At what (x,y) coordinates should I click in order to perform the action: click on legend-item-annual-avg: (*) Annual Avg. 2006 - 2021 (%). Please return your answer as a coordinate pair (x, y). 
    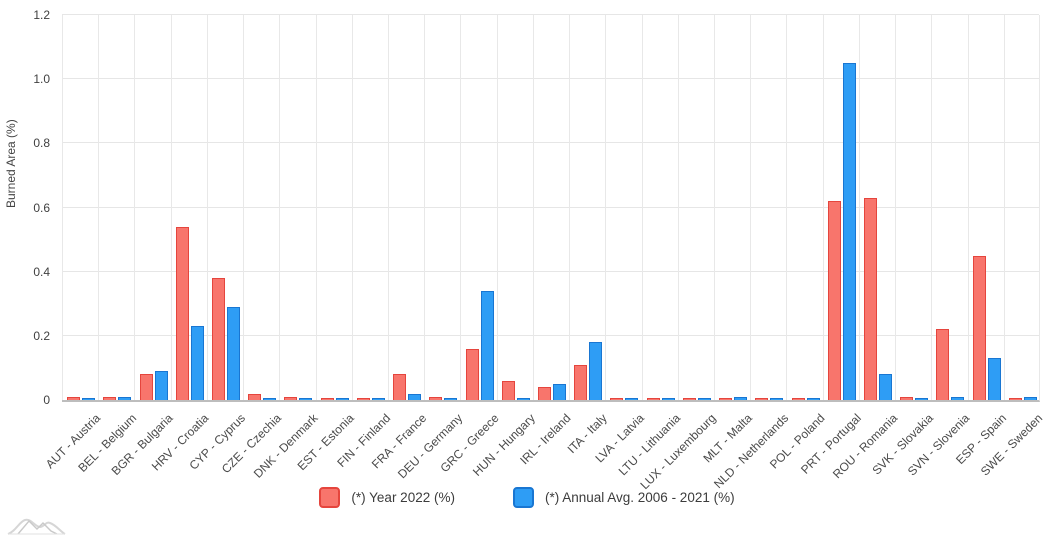
    Looking at the image, I should click on (623, 497).